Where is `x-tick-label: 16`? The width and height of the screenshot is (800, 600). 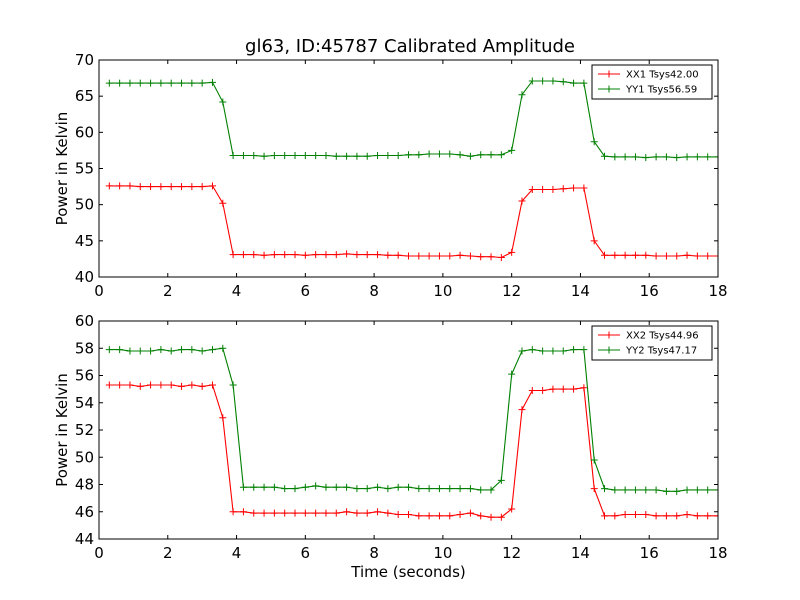 x-tick-label: 16 is located at coordinates (649, 553).